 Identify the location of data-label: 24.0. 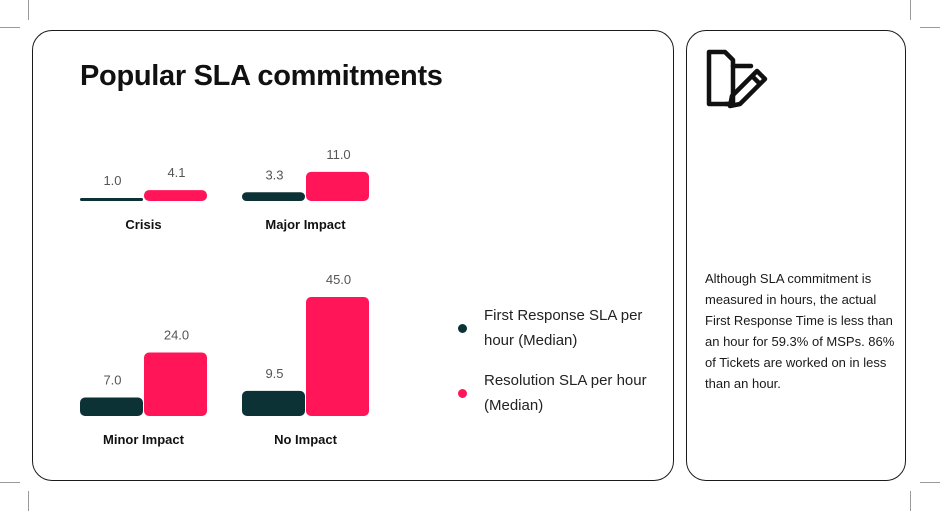
(176, 335).